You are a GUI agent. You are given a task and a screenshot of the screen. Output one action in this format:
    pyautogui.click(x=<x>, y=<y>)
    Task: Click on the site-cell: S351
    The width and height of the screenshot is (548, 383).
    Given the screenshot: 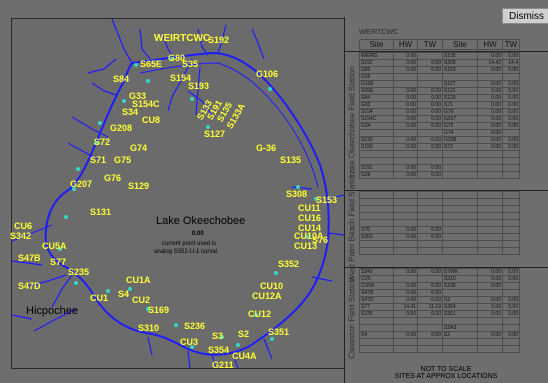 What is the action you would take?
    pyautogui.click(x=460, y=314)
    